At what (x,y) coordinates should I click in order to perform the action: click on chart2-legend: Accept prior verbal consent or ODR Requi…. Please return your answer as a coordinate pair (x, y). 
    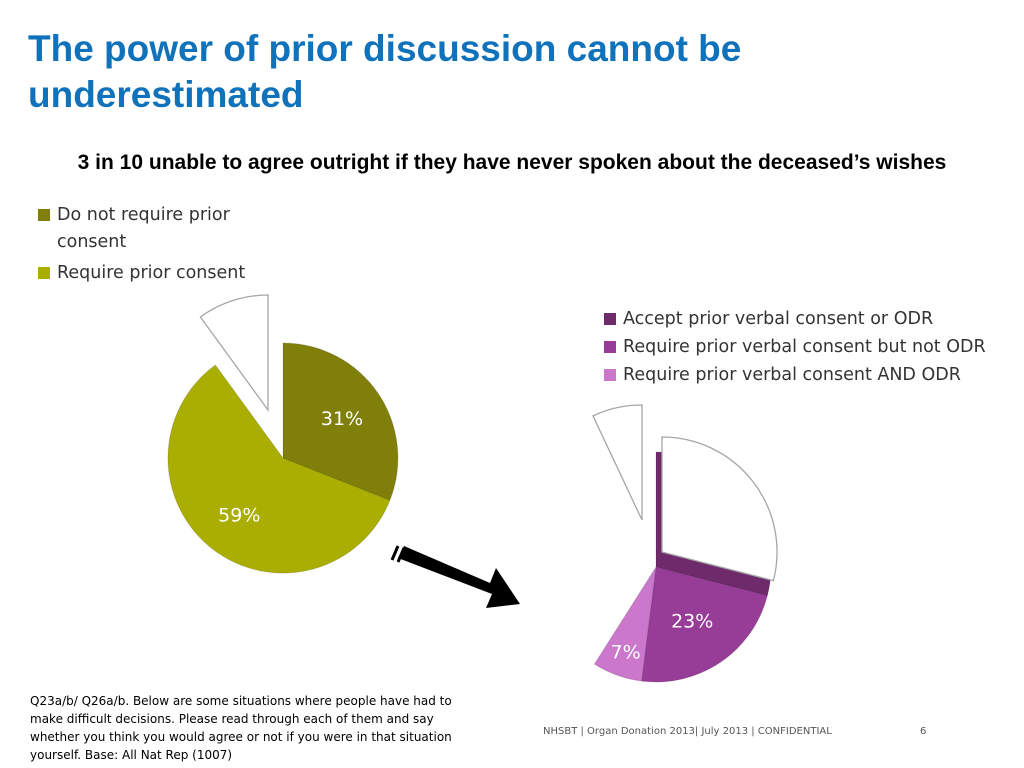
    Looking at the image, I should click on (814, 347).